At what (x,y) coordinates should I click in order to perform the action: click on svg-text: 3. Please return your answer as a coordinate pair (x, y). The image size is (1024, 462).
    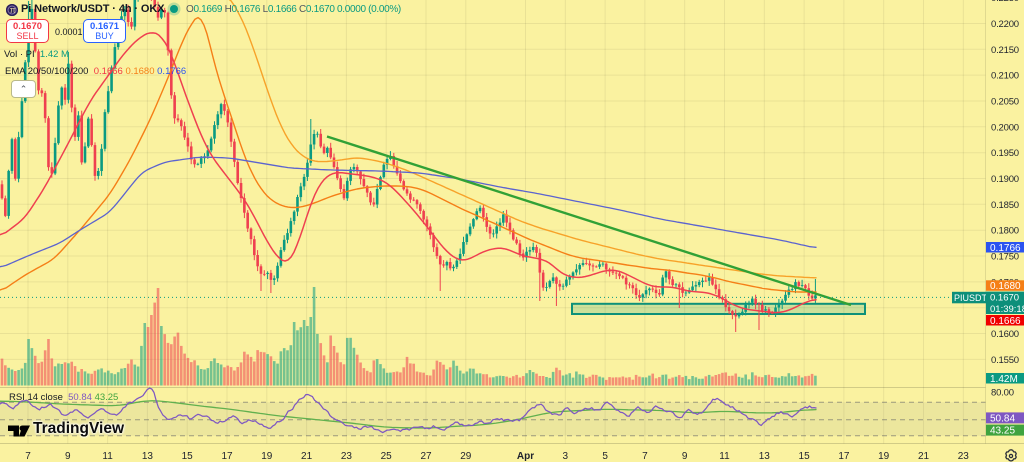
    Looking at the image, I should click on (566, 456).